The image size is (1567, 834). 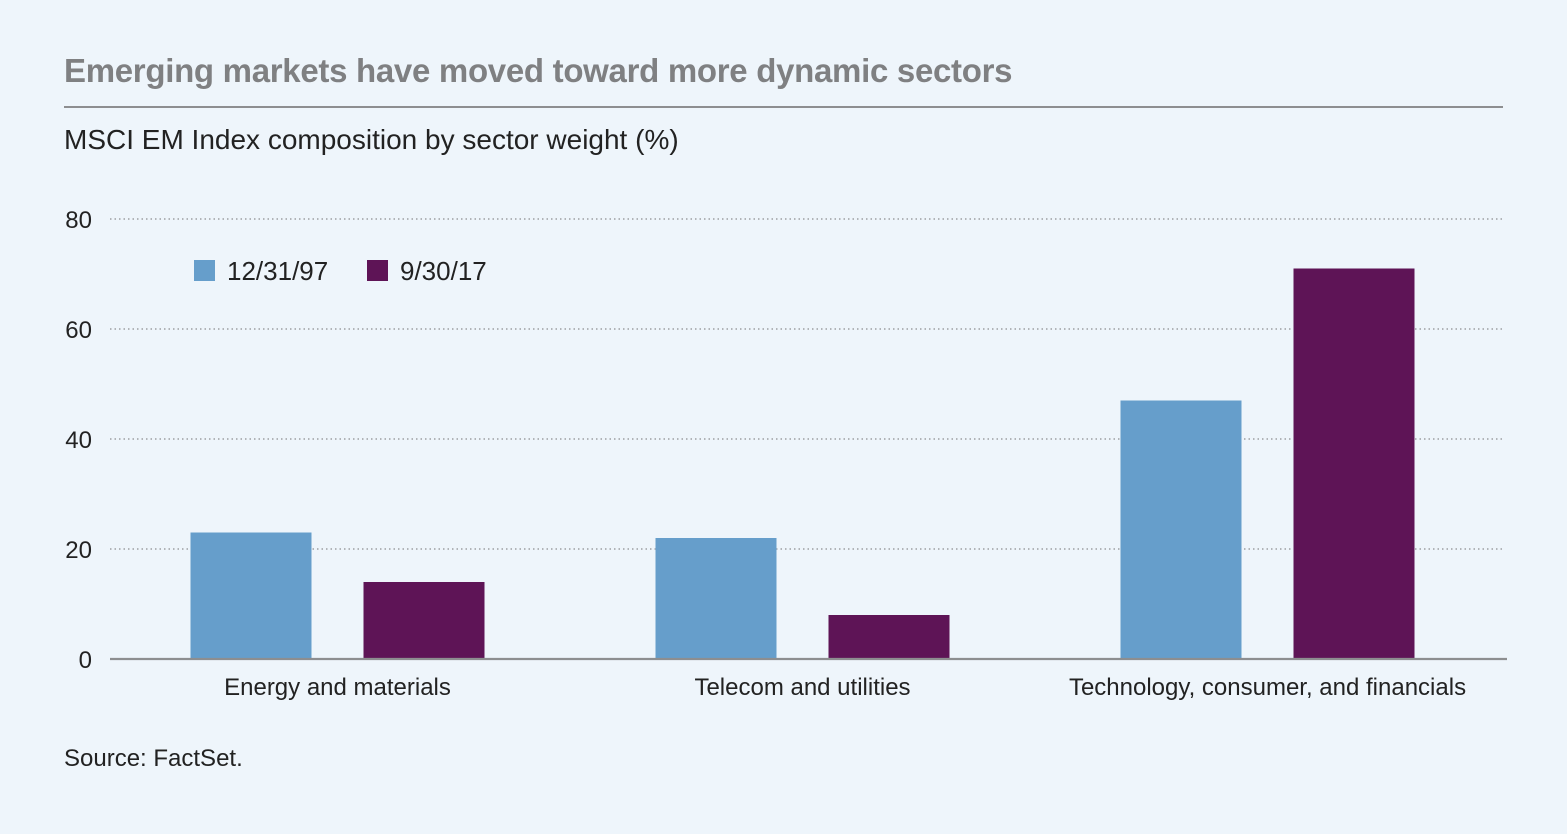 What do you see at coordinates (153, 758) in the screenshot?
I see `source-note: Source: FactSet.` at bounding box center [153, 758].